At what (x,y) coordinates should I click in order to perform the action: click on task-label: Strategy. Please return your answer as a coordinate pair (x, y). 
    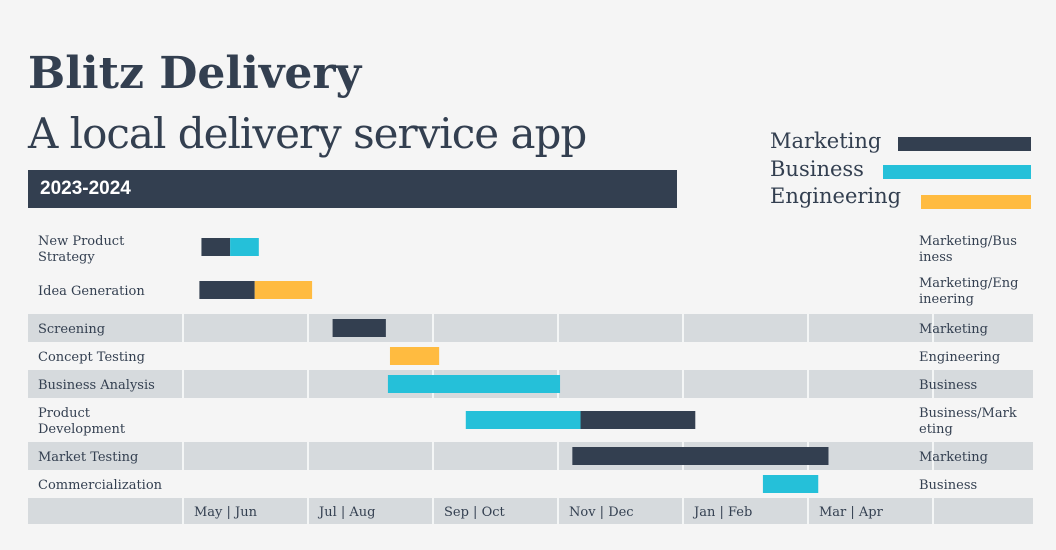
    Looking at the image, I should click on (66, 257).